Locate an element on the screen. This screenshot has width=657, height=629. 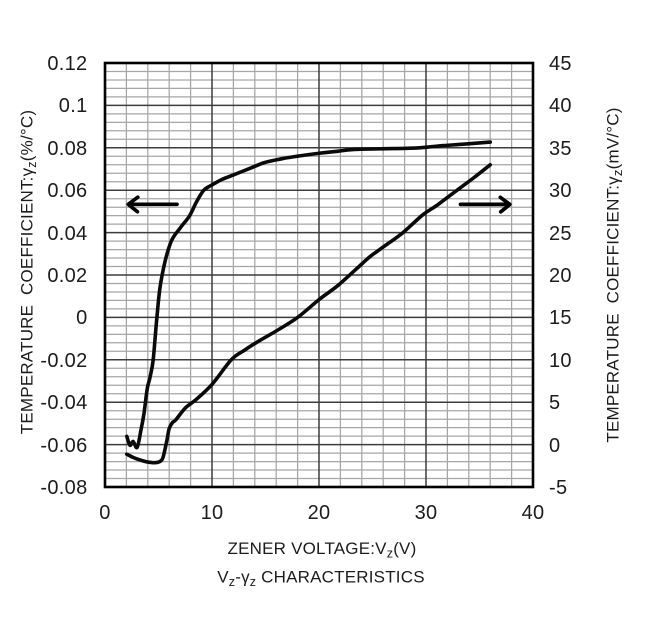
svg-text: -0.04 is located at coordinates (63, 403).